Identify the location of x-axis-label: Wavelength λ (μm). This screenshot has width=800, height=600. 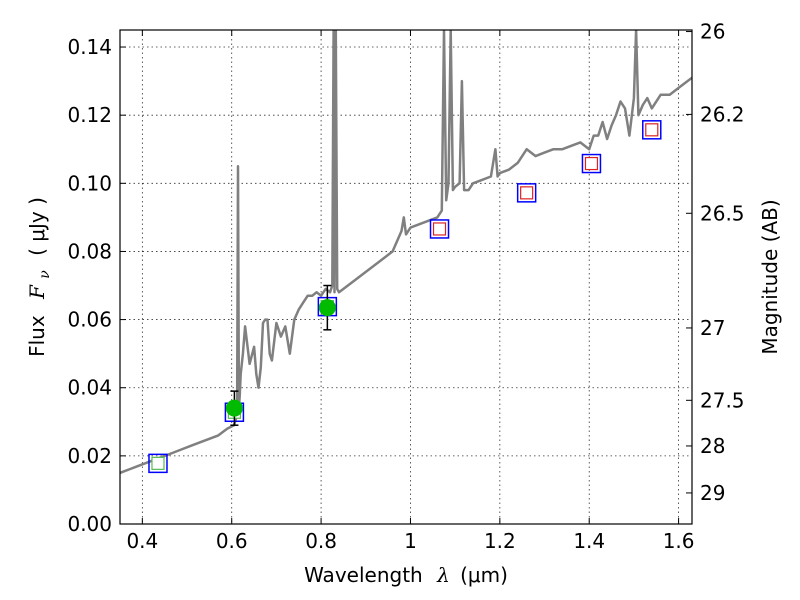
(406, 575).